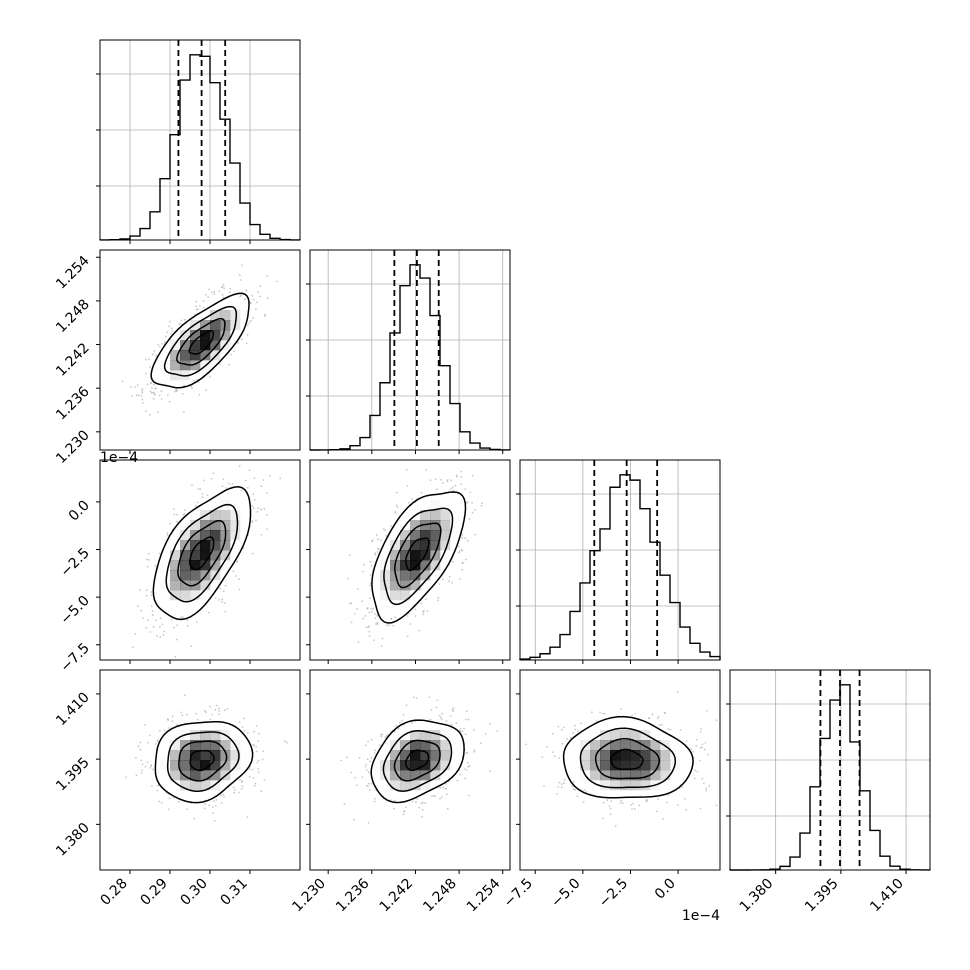 The width and height of the screenshot is (970, 970). I want to click on y-tick-label: 1.230, so click(73, 447).